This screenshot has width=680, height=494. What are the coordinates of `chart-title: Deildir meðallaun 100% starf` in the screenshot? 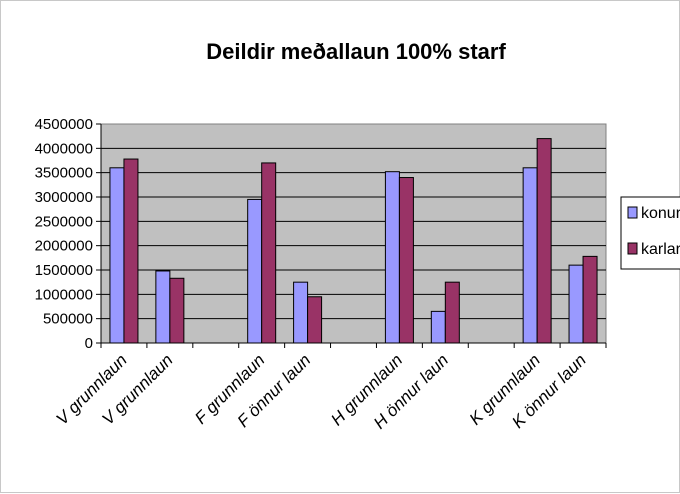 It's located at (356, 51).